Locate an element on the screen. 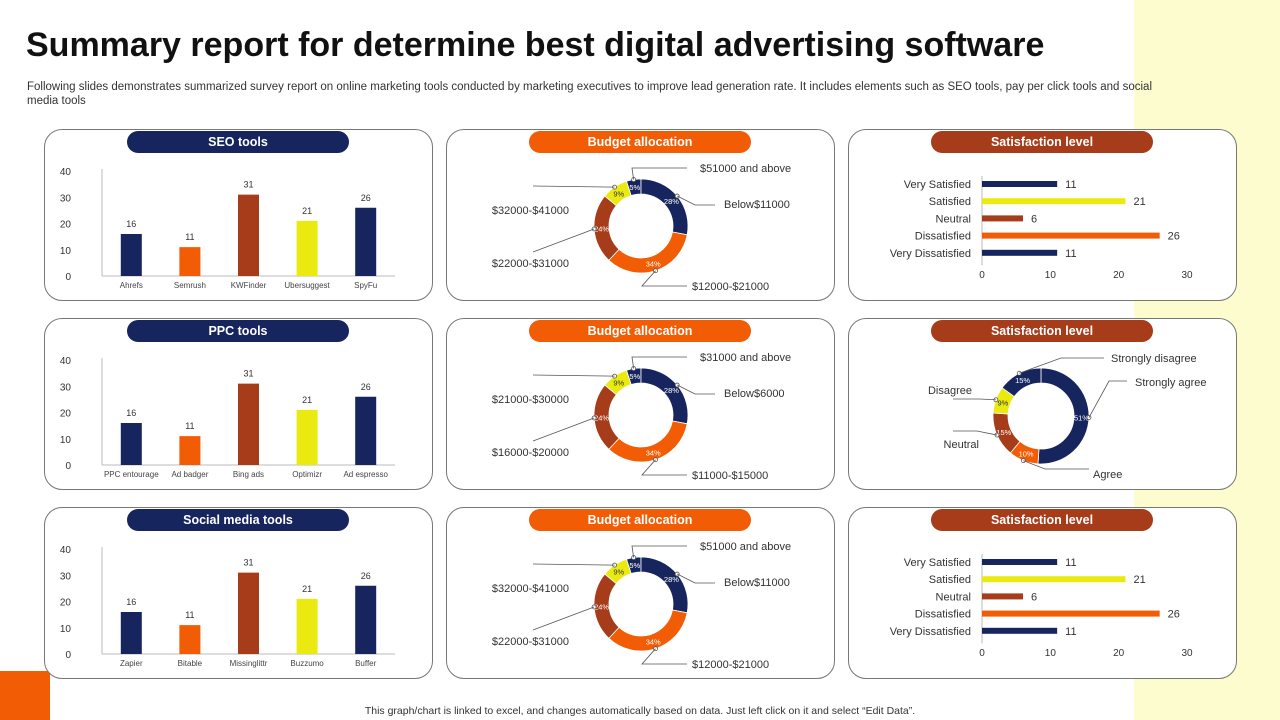  bar-very-dissatisfied is located at coordinates (1020, 630).